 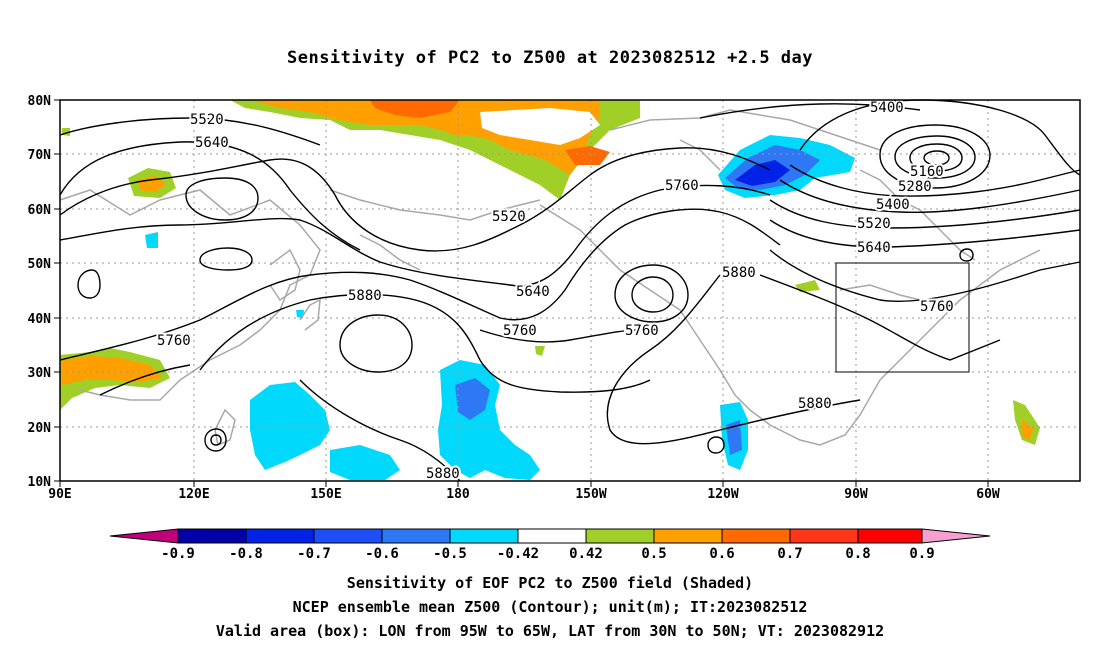 What do you see at coordinates (902, 317) in the screenshot?
I see `valid-area-box` at bounding box center [902, 317].